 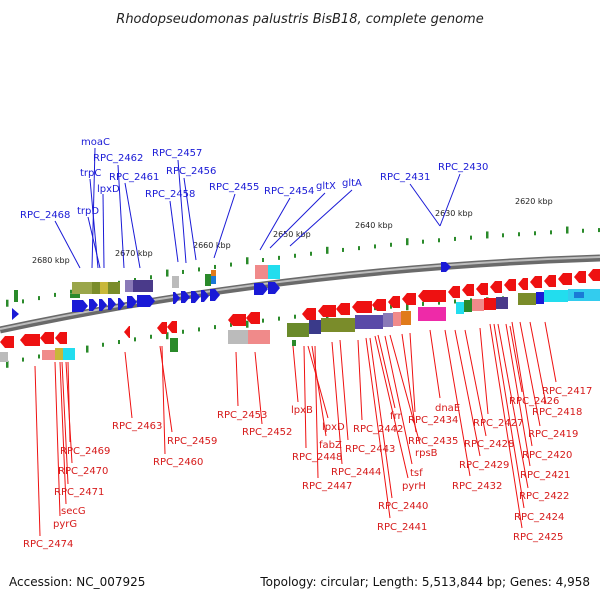 I want to click on gene-label-RPC_2459: RPC_2459, so click(x=192, y=441).